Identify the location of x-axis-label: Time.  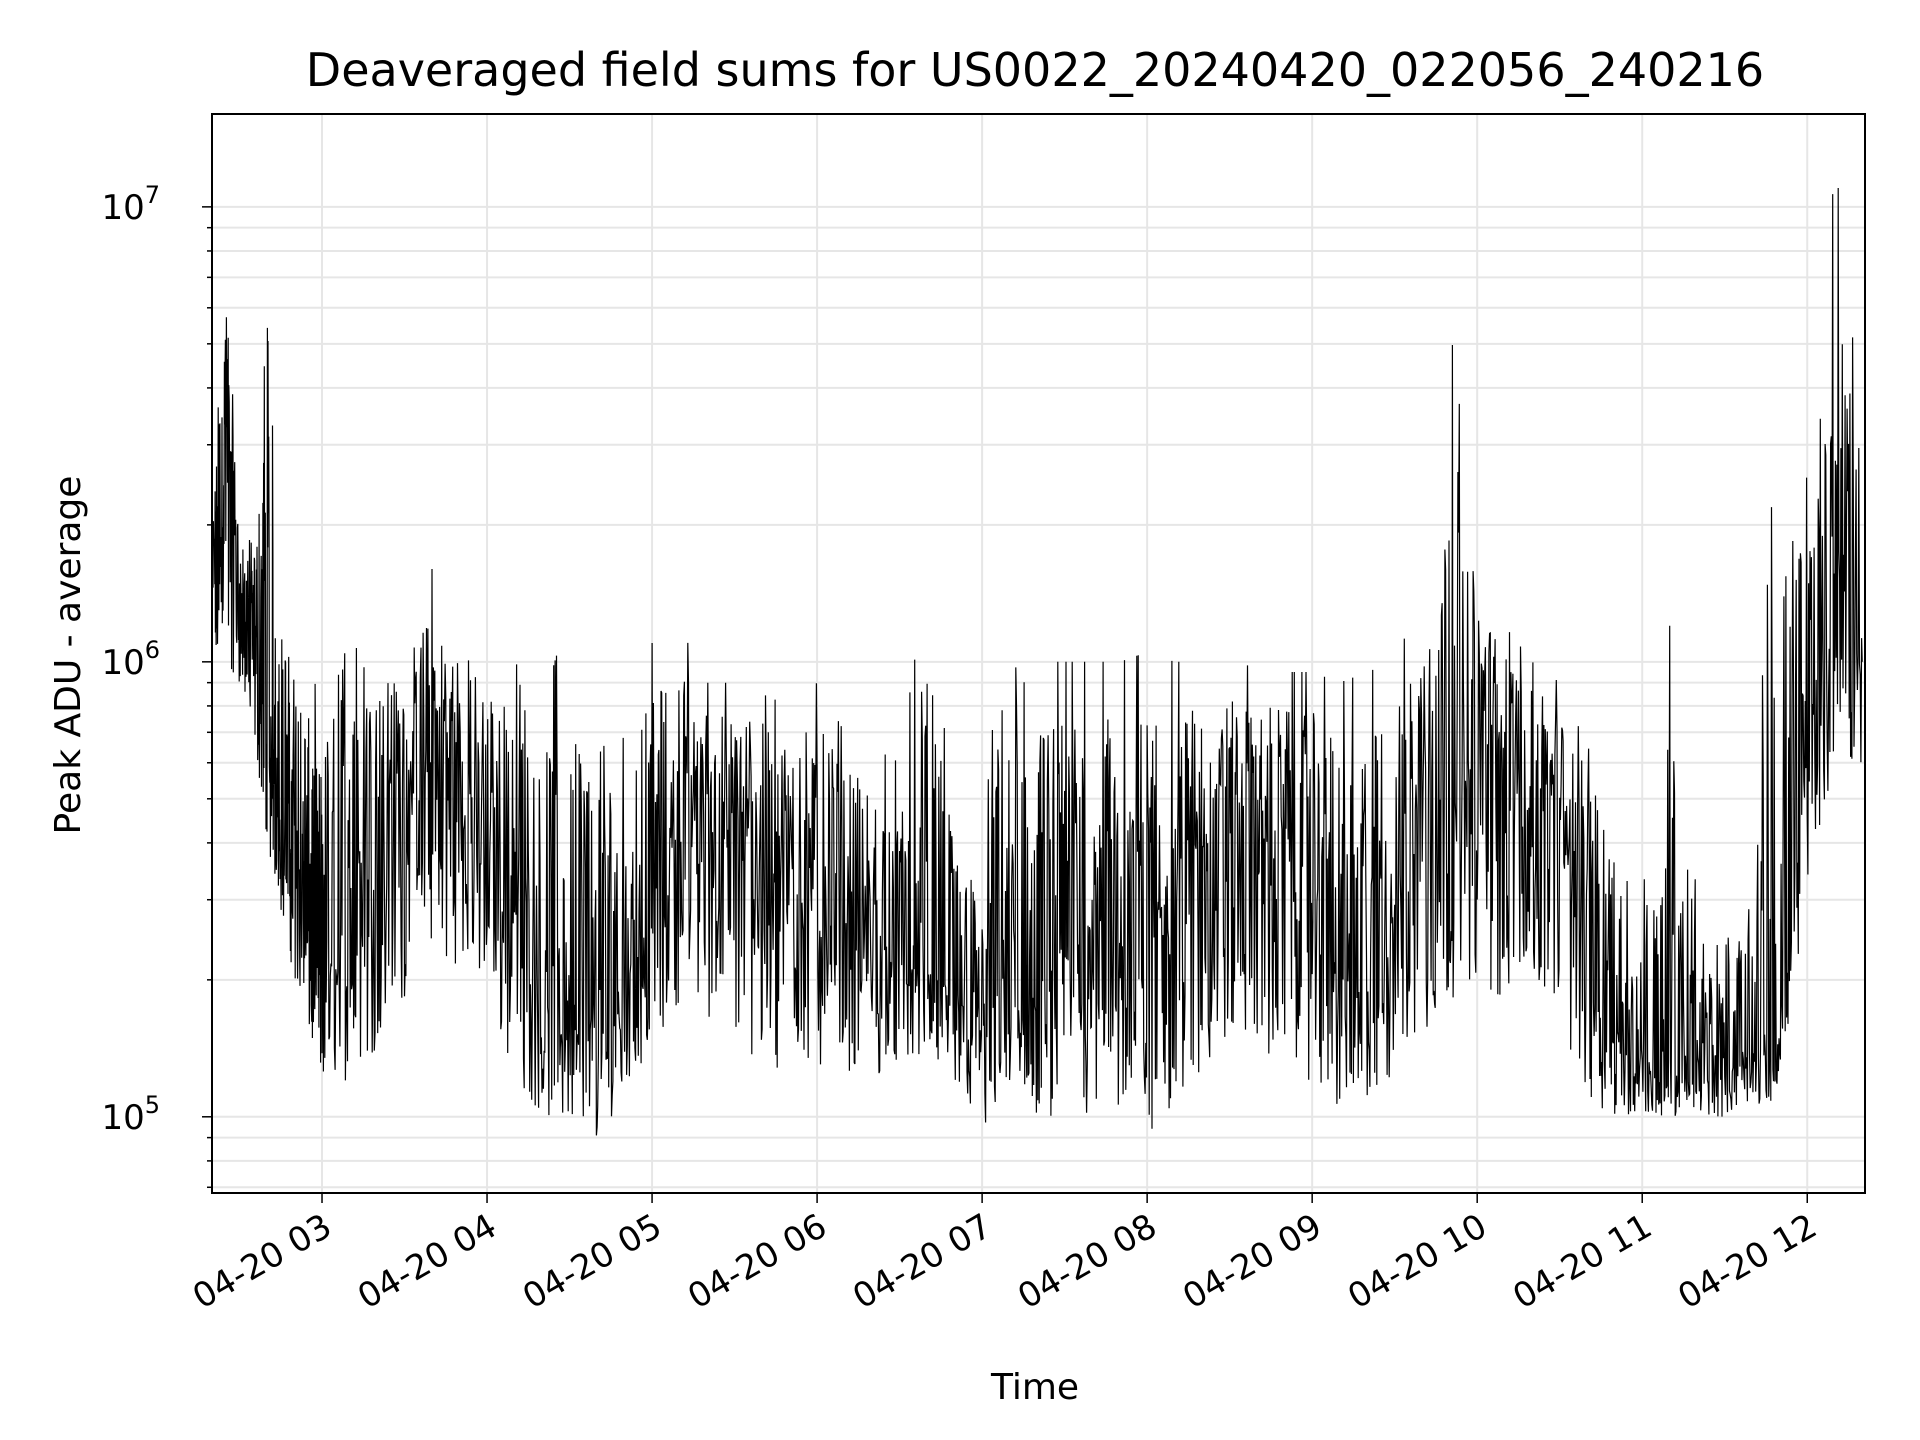
(1034, 1387).